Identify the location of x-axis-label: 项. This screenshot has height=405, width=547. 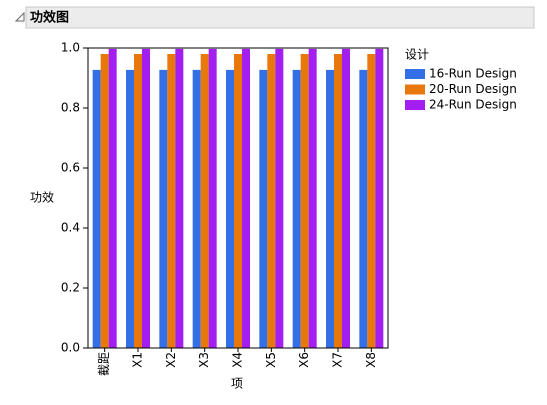
(237, 384).